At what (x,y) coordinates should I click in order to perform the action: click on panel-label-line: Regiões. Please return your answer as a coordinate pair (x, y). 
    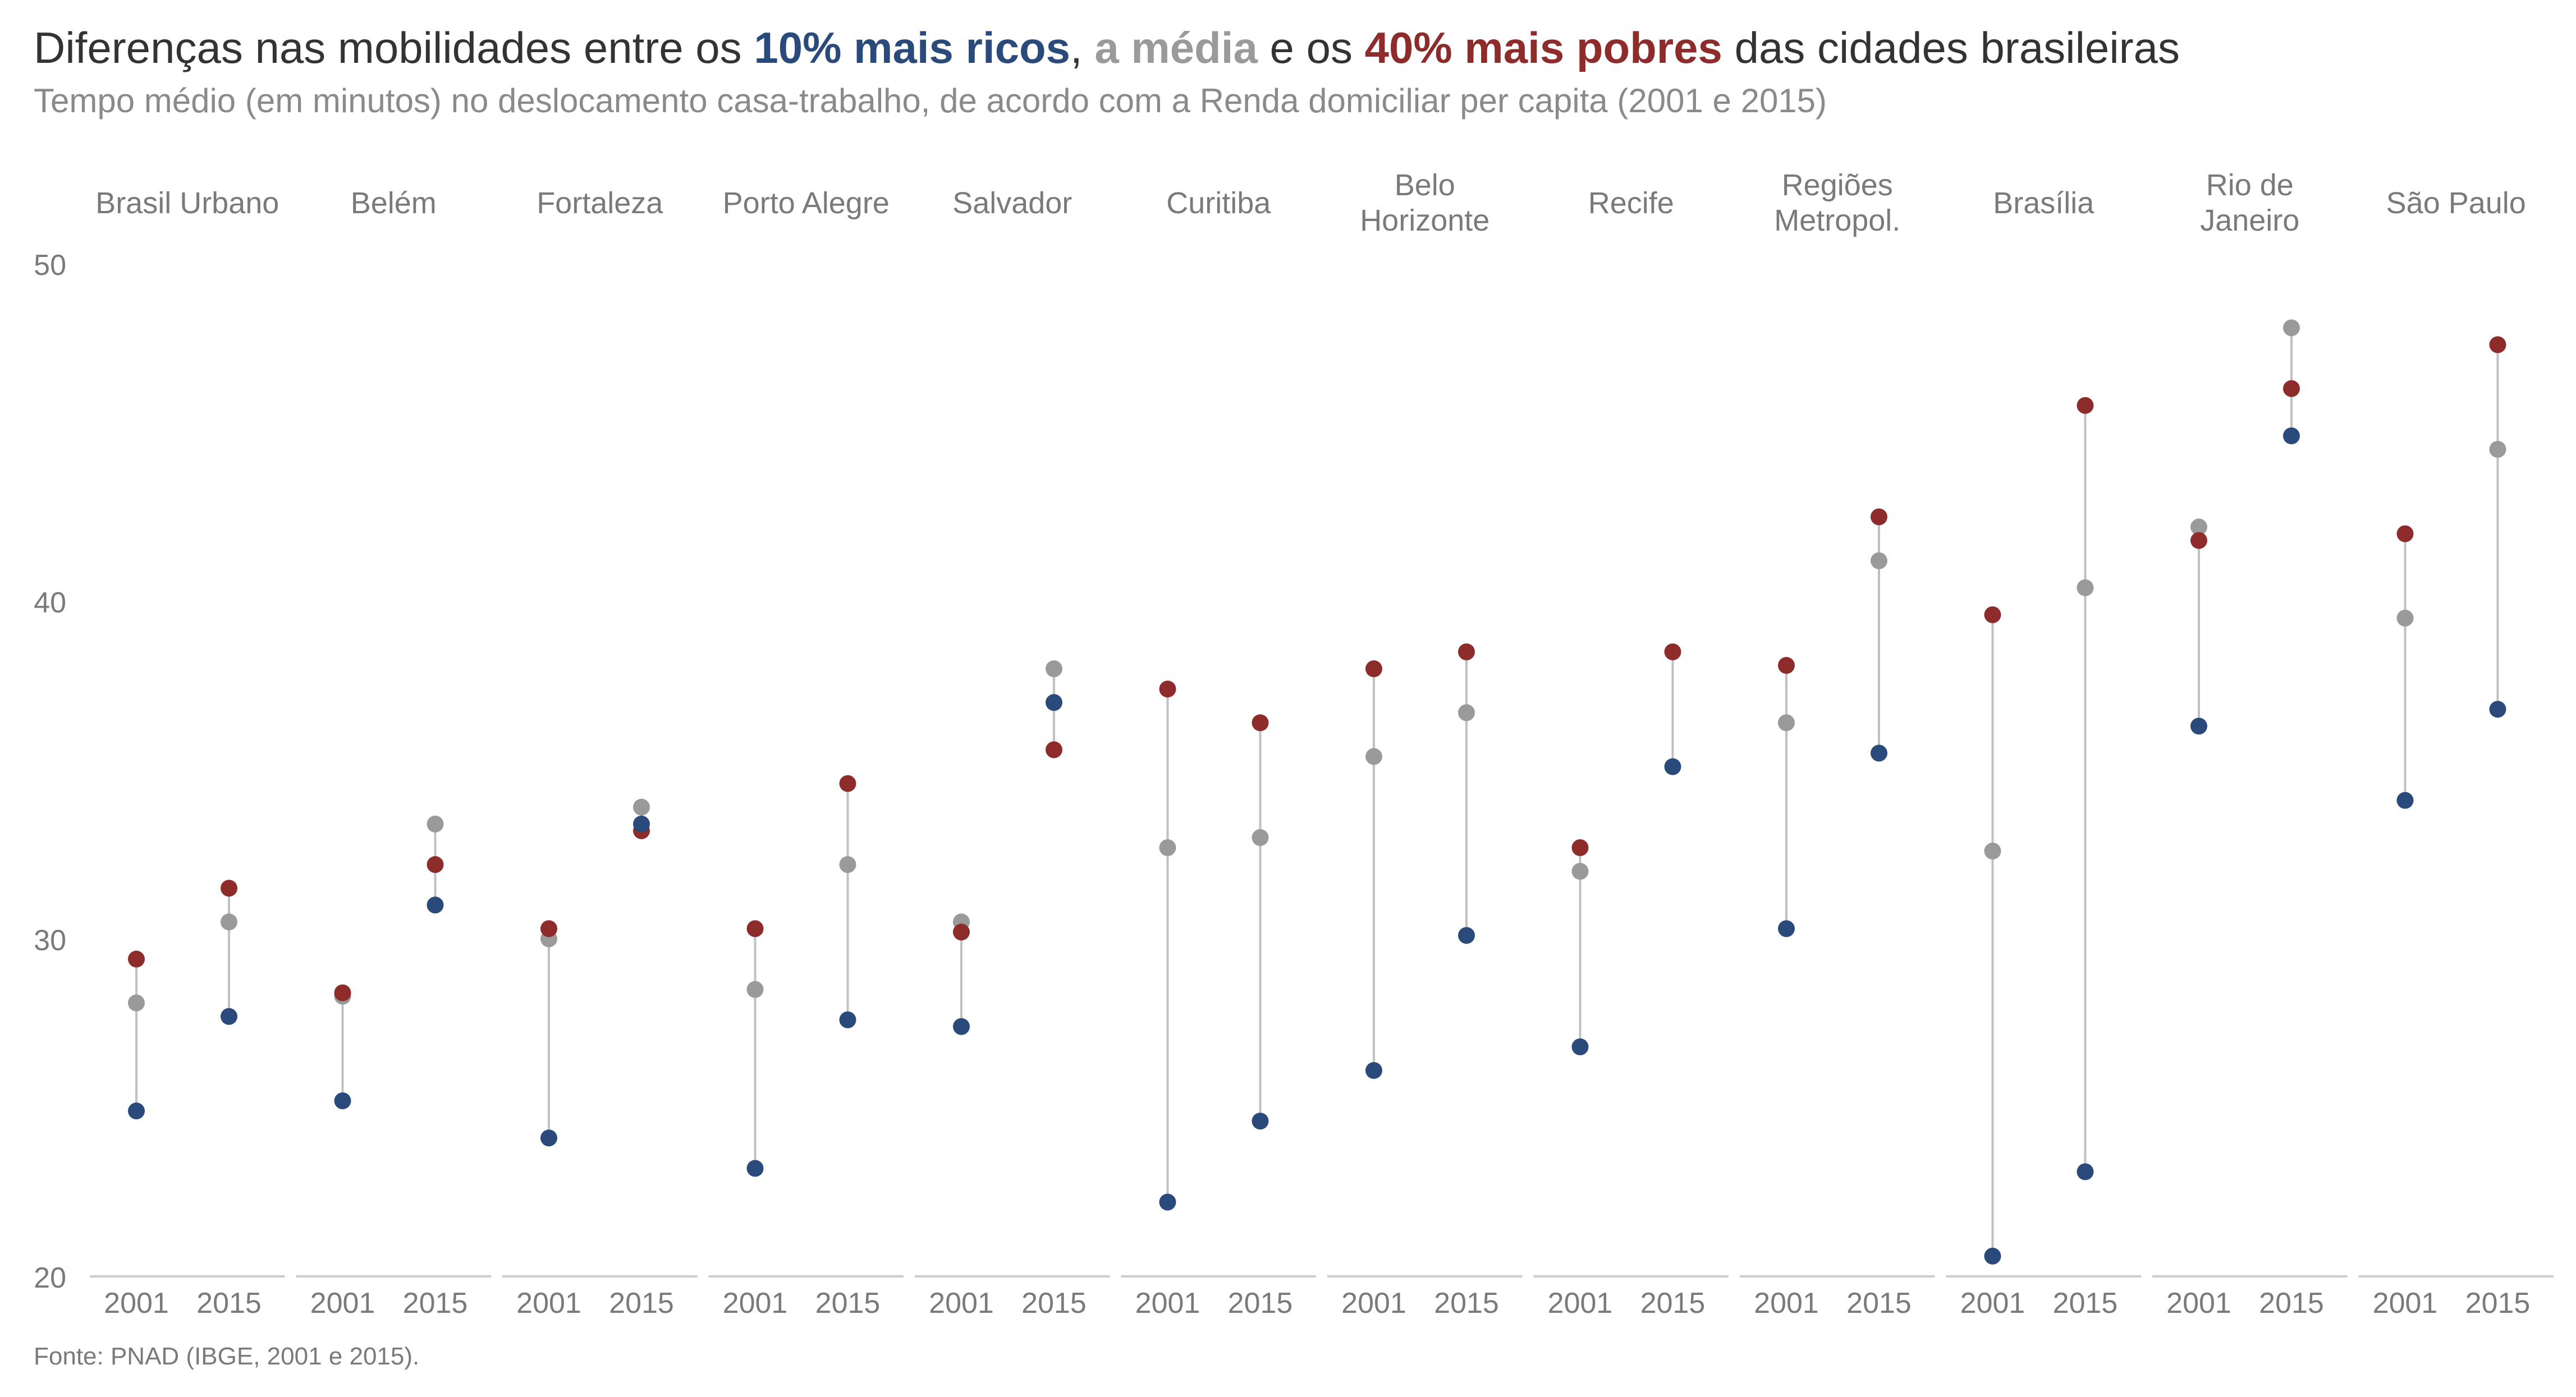
    Looking at the image, I should click on (1837, 185).